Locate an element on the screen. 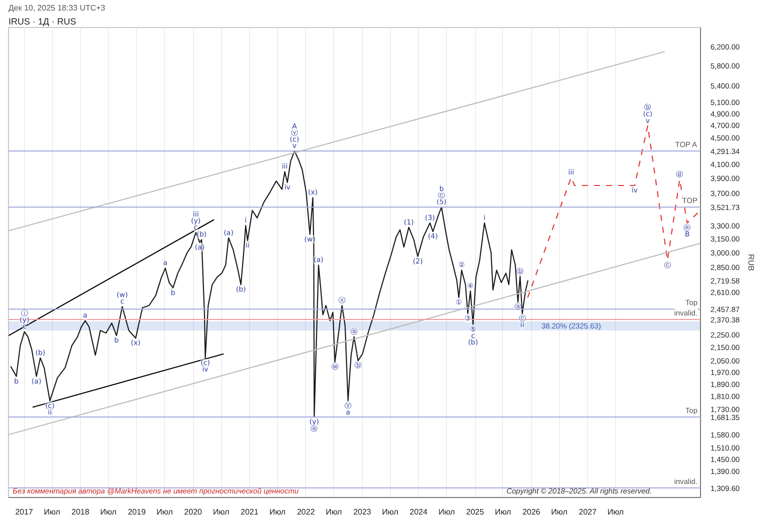  x-tick-label: 2024 is located at coordinates (419, 512).